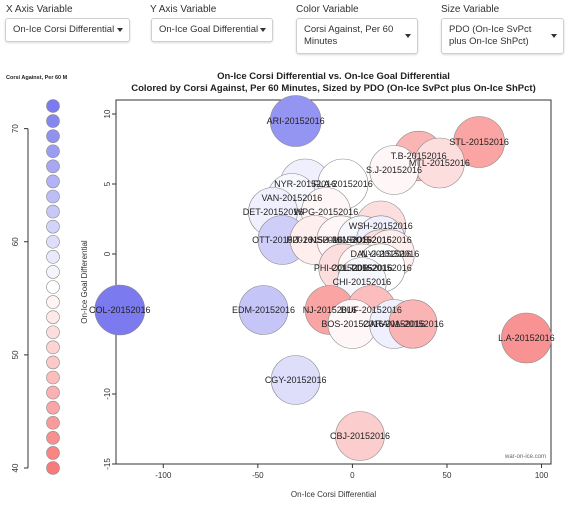  Describe the element at coordinates (419, 156) in the screenshot. I see `data-label: T.B-20152016` at that location.